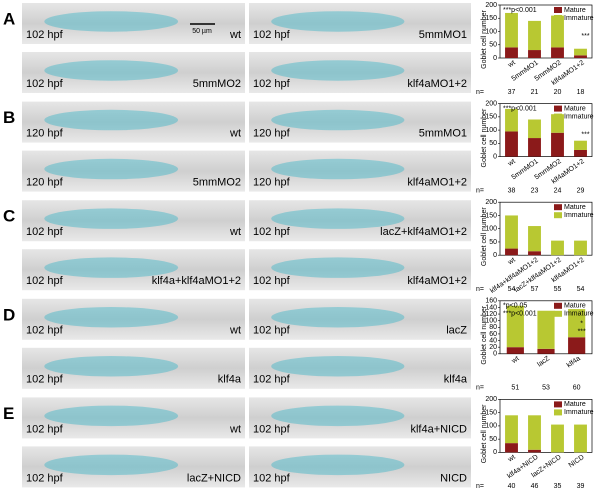  I want to click on x-tick-label: lacZ, so click(543, 362).